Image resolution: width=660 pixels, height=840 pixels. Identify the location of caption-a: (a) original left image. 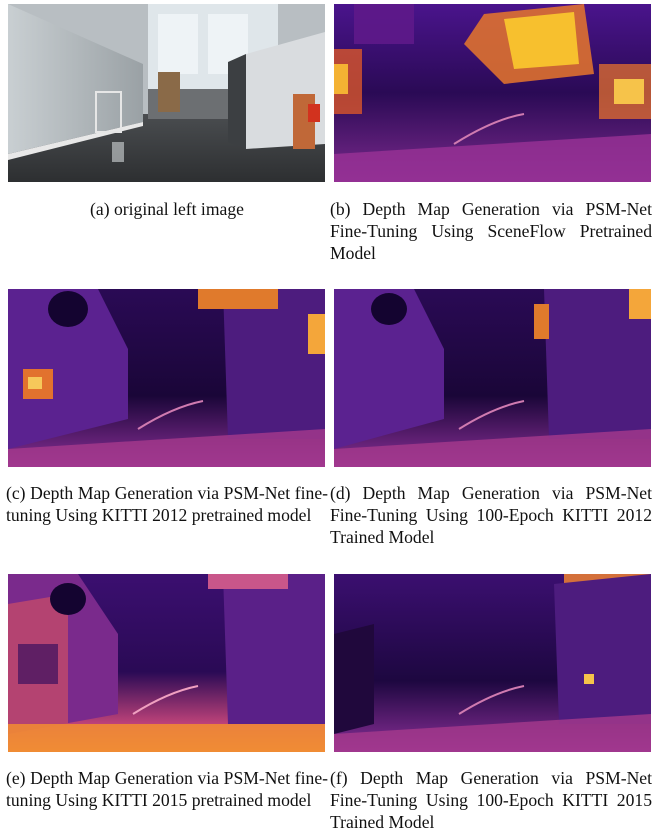
(167, 209).